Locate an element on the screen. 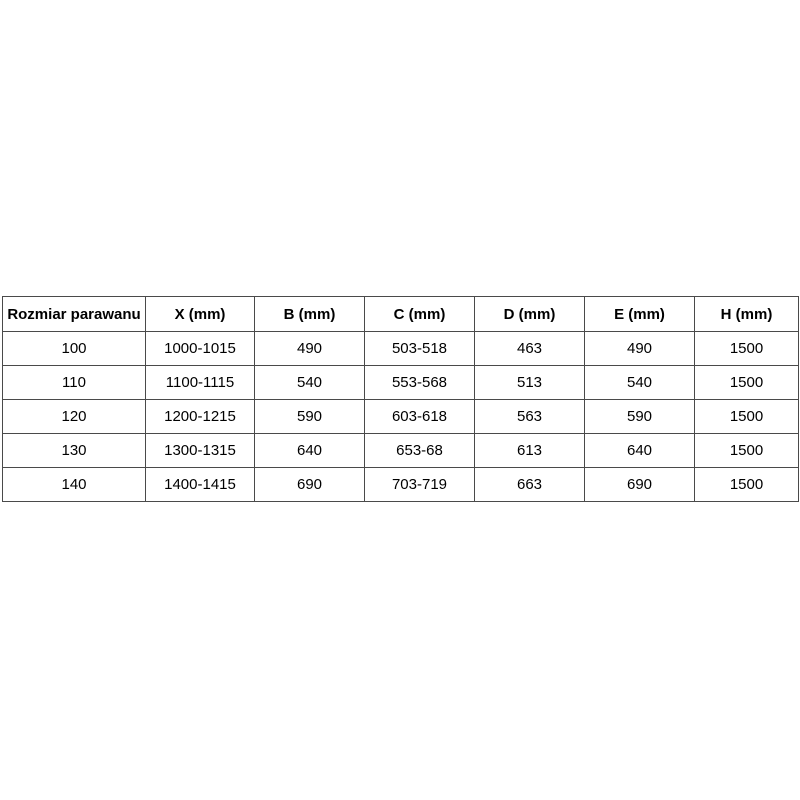 Image resolution: width=800 pixels, height=800 pixels. column-header-c: C (mm) is located at coordinates (419, 314).